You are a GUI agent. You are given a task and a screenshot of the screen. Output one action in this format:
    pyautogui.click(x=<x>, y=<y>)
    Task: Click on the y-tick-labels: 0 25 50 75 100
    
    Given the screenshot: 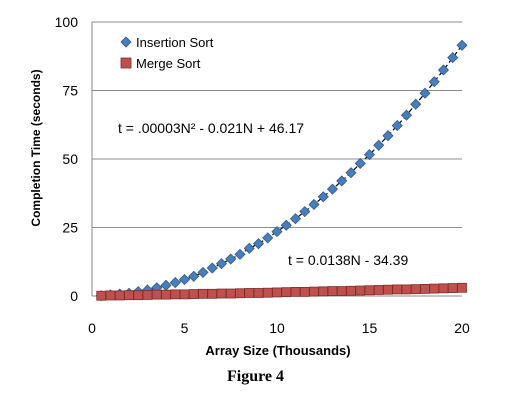 What is the action you would take?
    pyautogui.click(x=67, y=159)
    